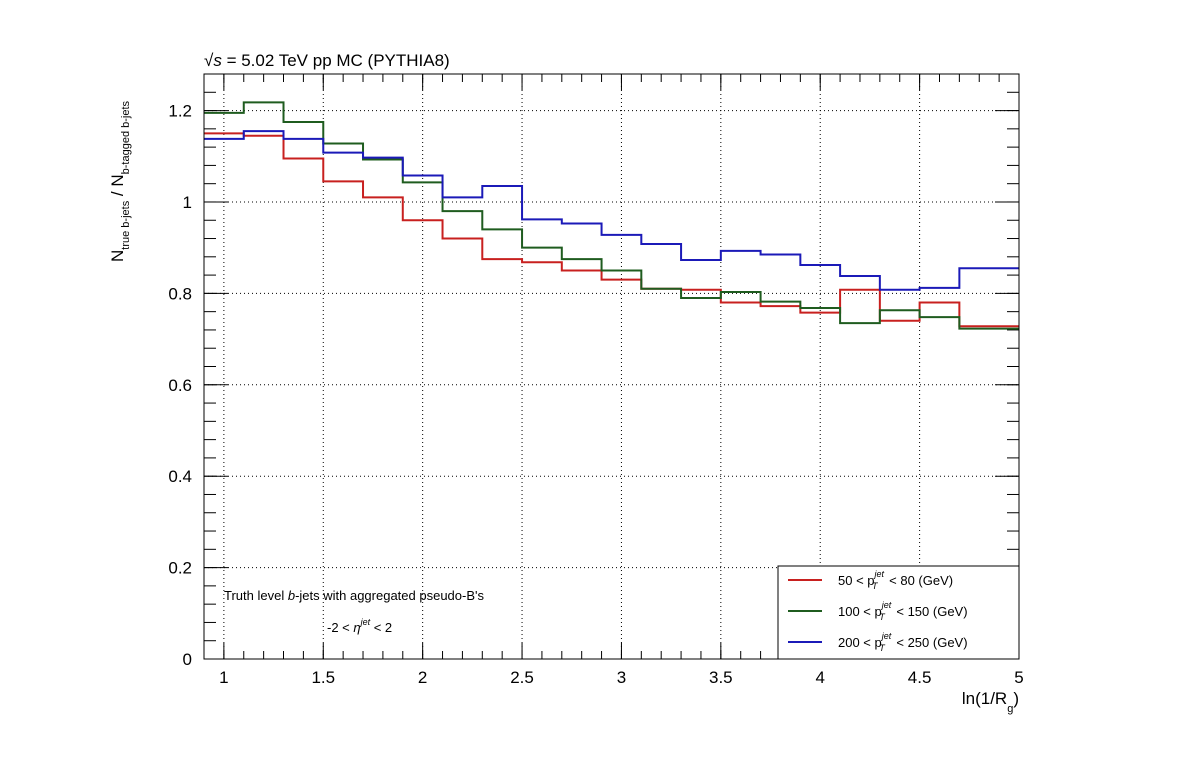 The height and width of the screenshot is (776, 1198). I want to click on y-tick-label: 0.4, so click(180, 476).